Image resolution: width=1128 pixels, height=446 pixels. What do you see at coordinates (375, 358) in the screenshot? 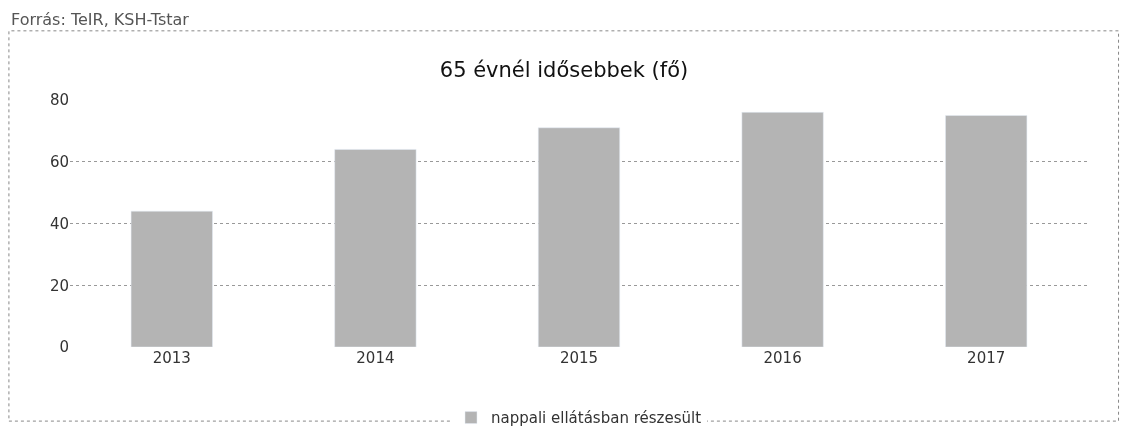
I see `x-tick-label: 2014` at bounding box center [375, 358].